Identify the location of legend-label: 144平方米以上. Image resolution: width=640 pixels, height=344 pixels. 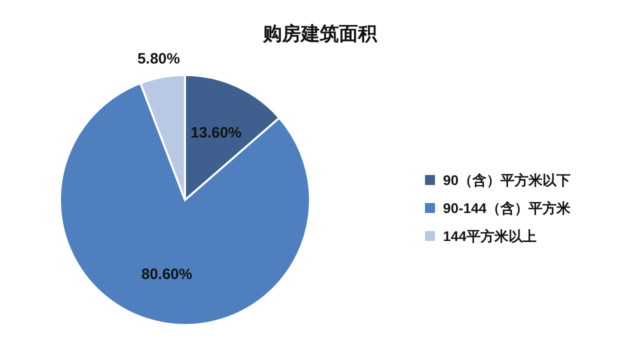
(489, 236).